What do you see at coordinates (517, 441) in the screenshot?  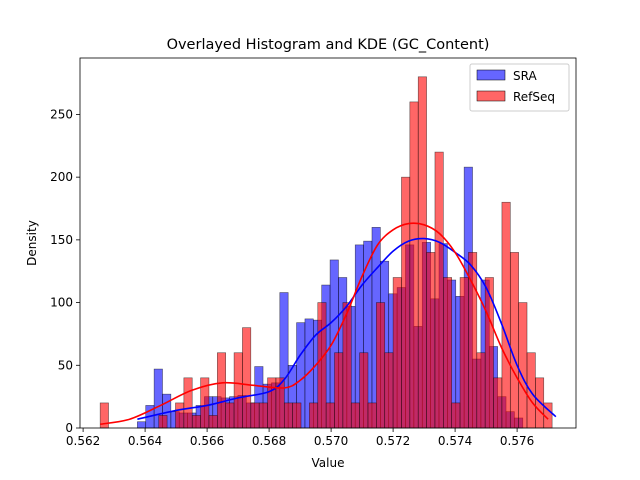 I see `x-tick-label: 0.576` at bounding box center [517, 441].